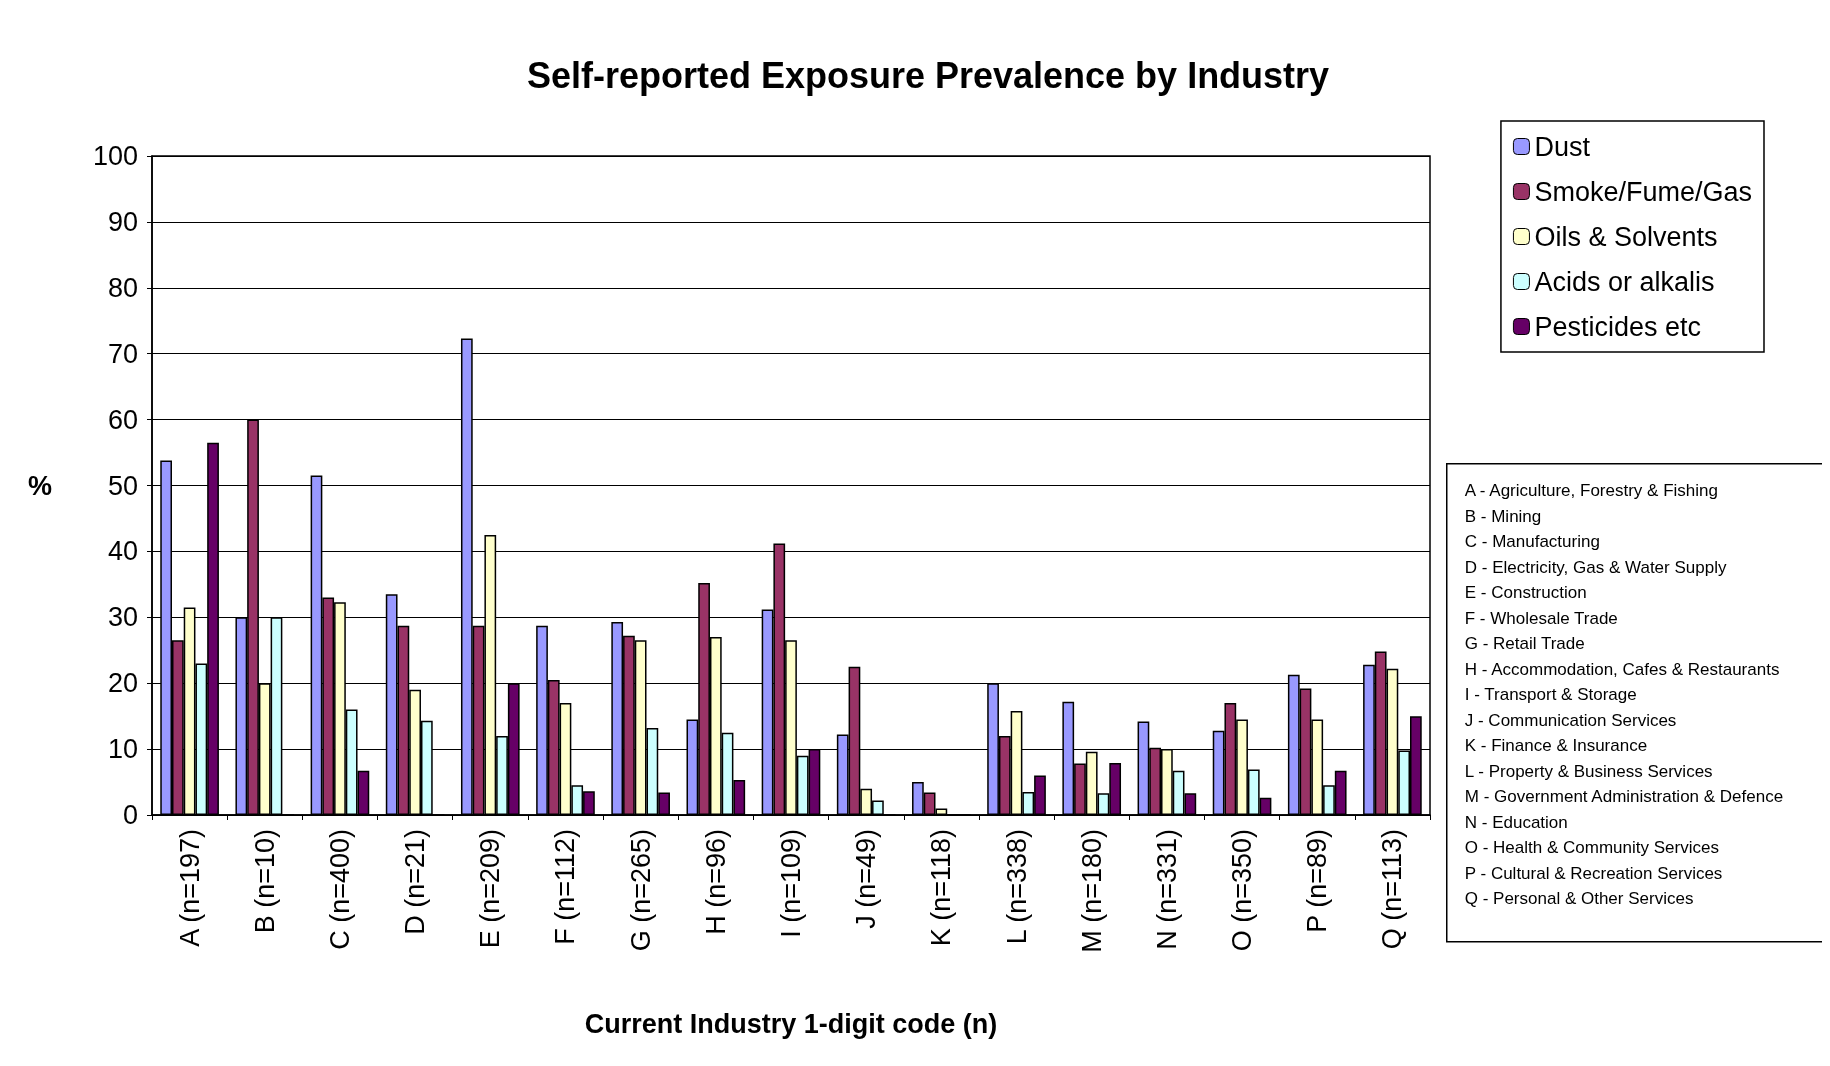 This screenshot has height=1066, width=1830. What do you see at coordinates (1091, 891) in the screenshot?
I see `x-tick-label: M (n=180)` at bounding box center [1091, 891].